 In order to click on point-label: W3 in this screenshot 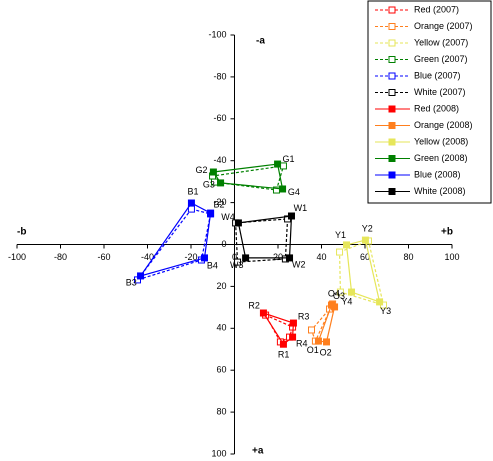, I will do `click(237, 265)`.